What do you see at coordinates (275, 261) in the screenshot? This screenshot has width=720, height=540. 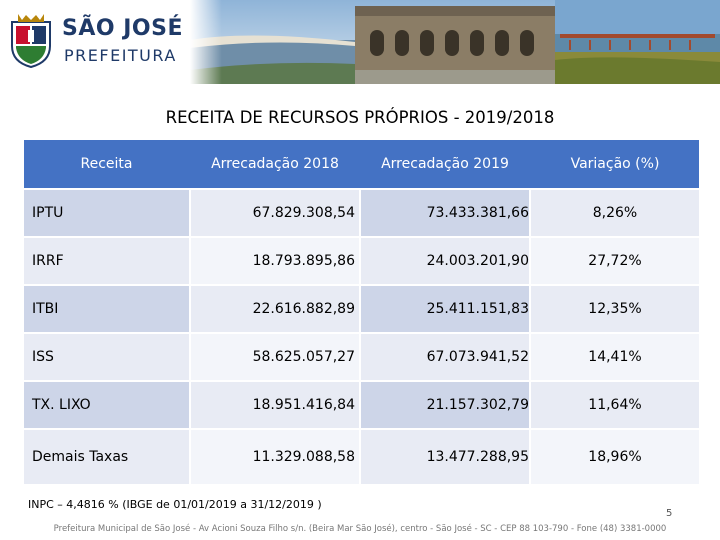 I see `cell-arrecadacao-2018: 18.793.895,86` at bounding box center [275, 261].